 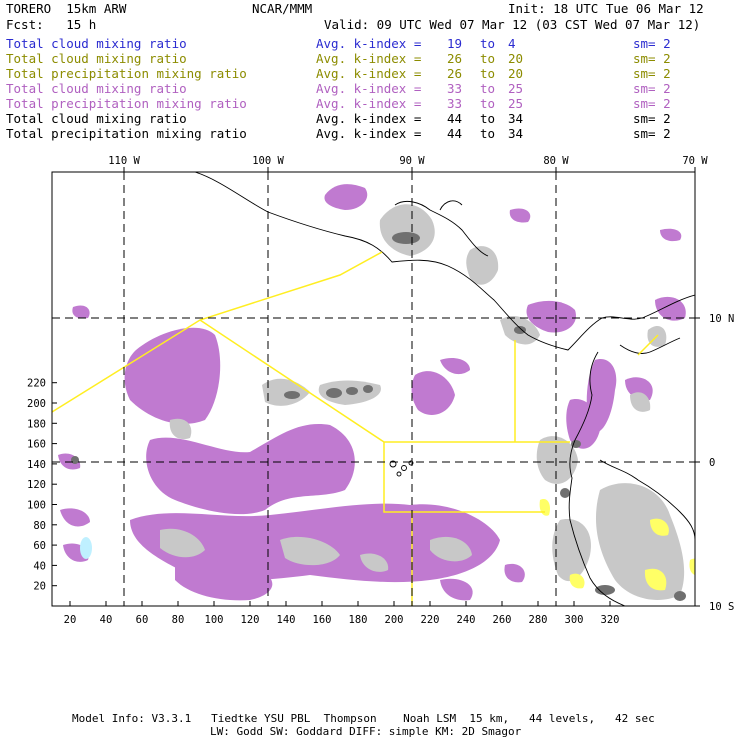 I want to click on bottom-tick-label: 200, so click(x=394, y=620).